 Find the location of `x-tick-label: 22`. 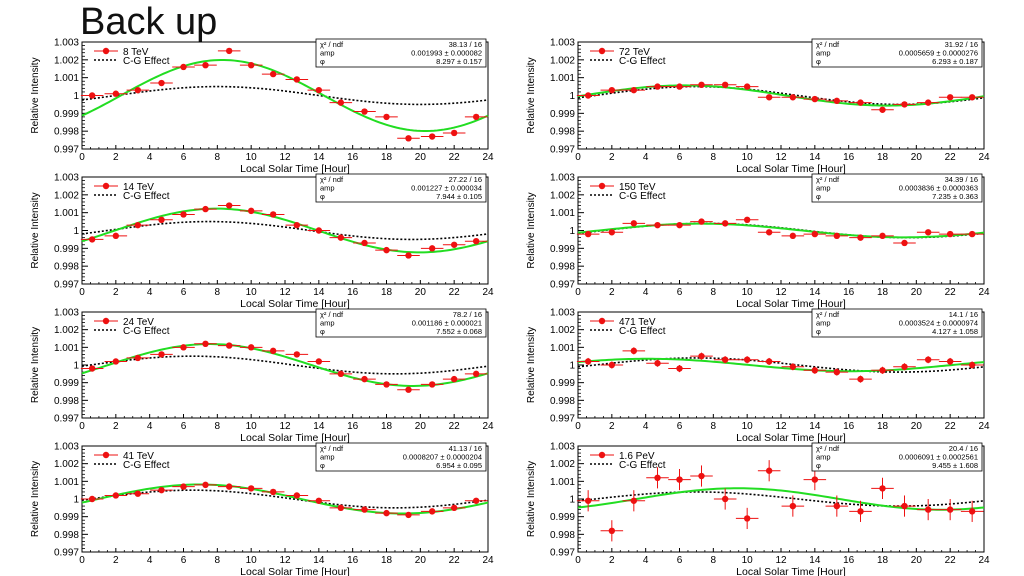

x-tick-label: 22 is located at coordinates (455, 560).